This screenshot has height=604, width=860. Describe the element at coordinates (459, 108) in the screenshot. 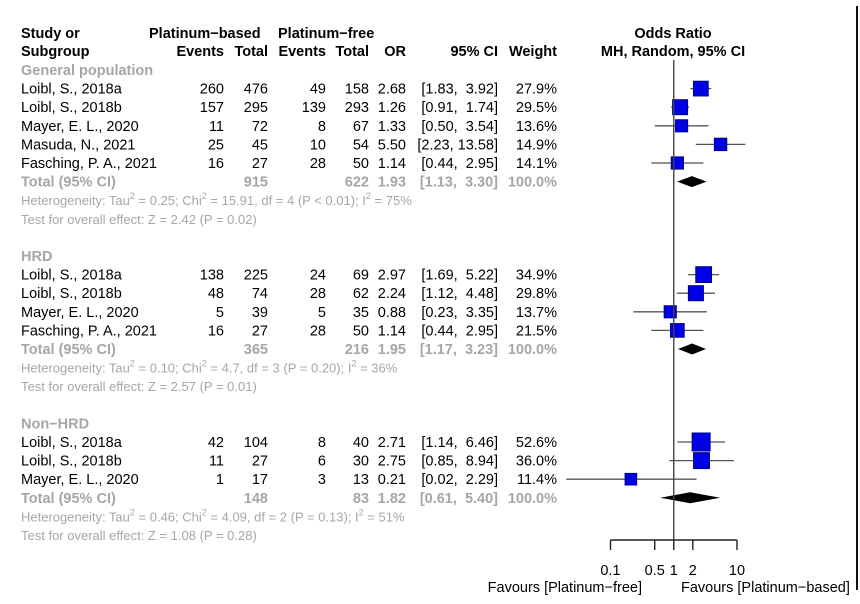

I see `confidence-interval: [0.91, 1.74]` at that location.